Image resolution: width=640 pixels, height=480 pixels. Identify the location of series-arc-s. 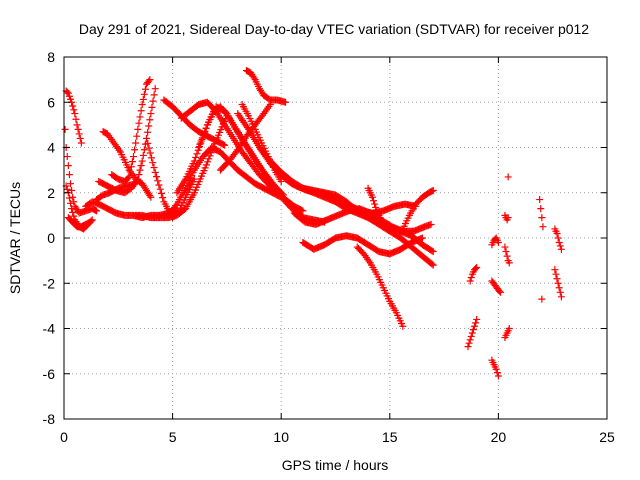
(245, 137).